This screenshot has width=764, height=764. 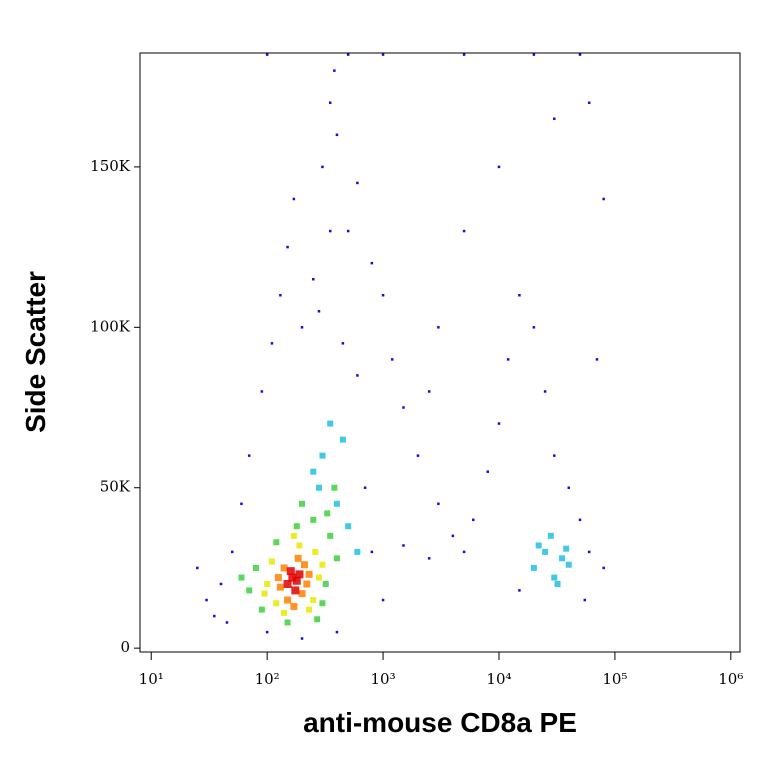 I want to click on x-tick-label: 10³, so click(x=383, y=679).